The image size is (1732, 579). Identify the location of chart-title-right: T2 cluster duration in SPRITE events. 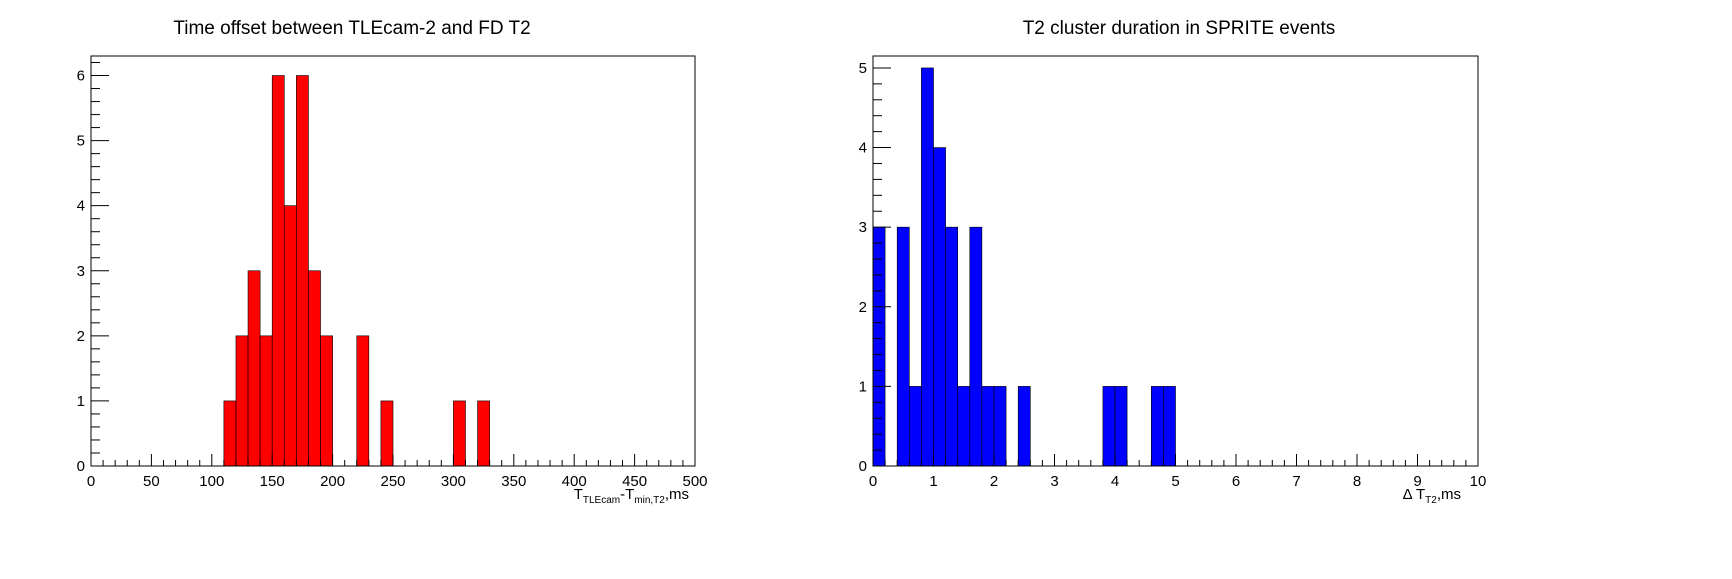
(1179, 28).